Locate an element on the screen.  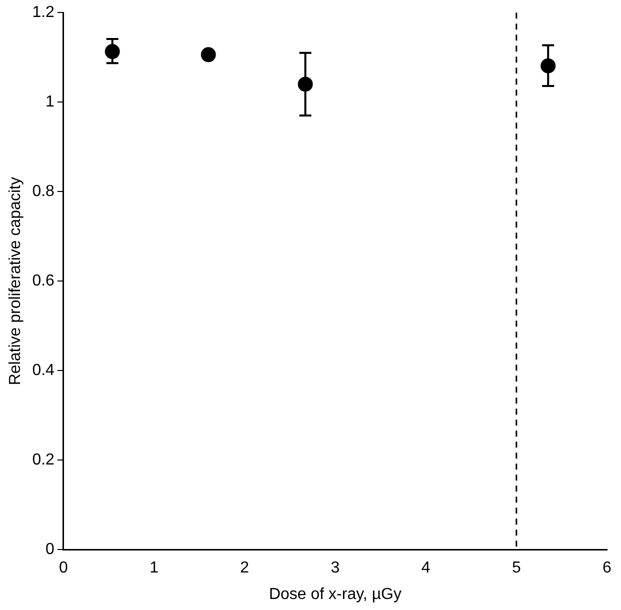
y-tick-label: 0 is located at coordinates (50, 549).